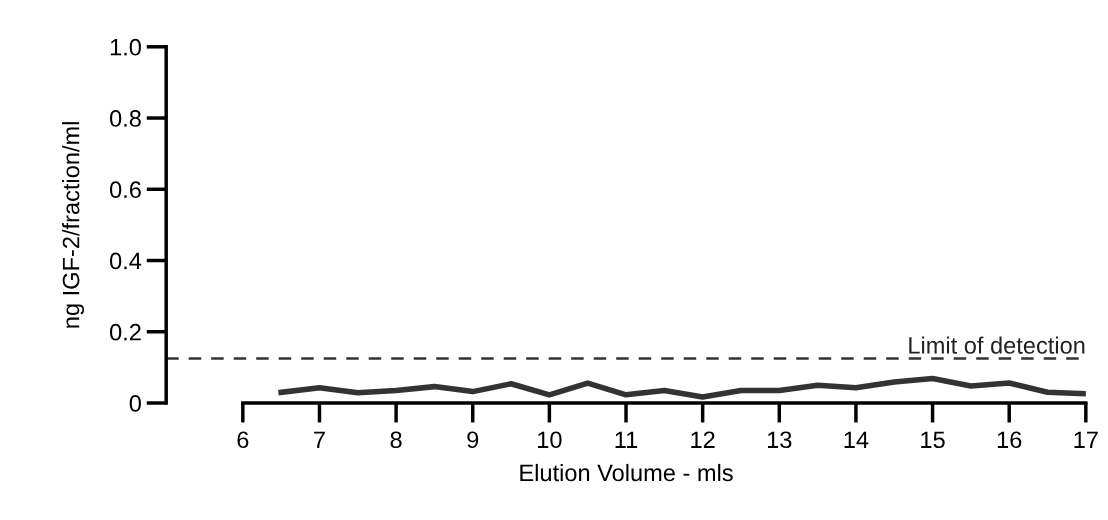  I want to click on y-tick-label: 0.4, so click(126, 261).